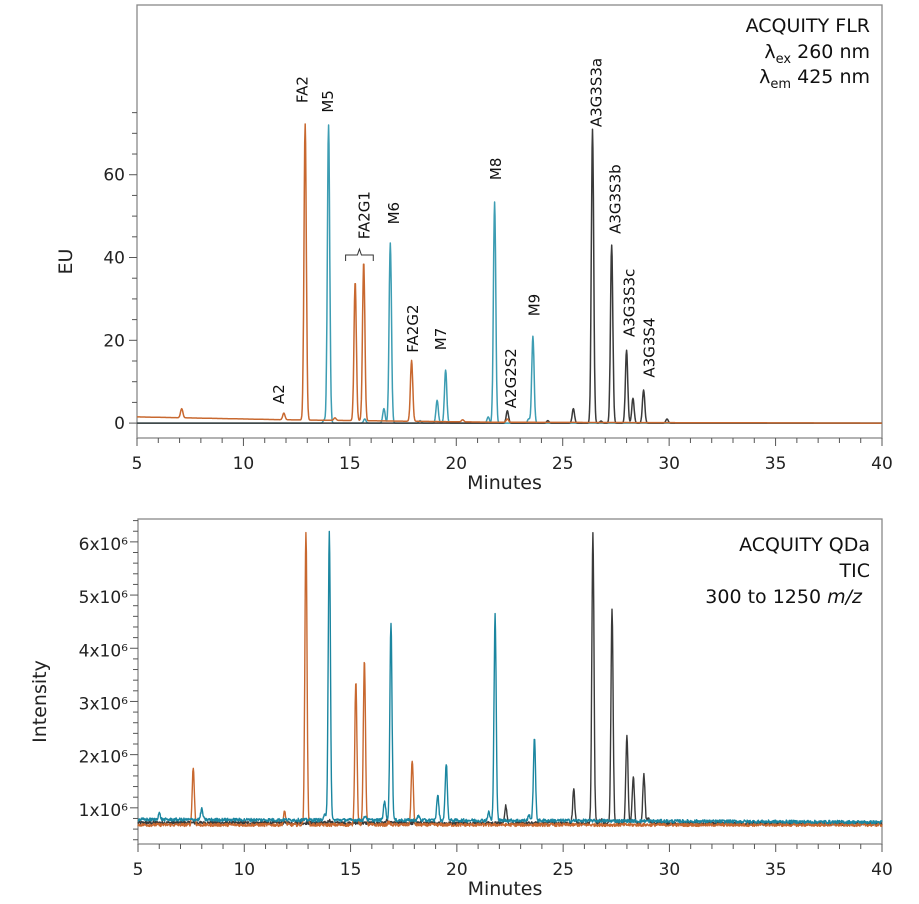  I want to click on peak-label: FA2, so click(303, 89).